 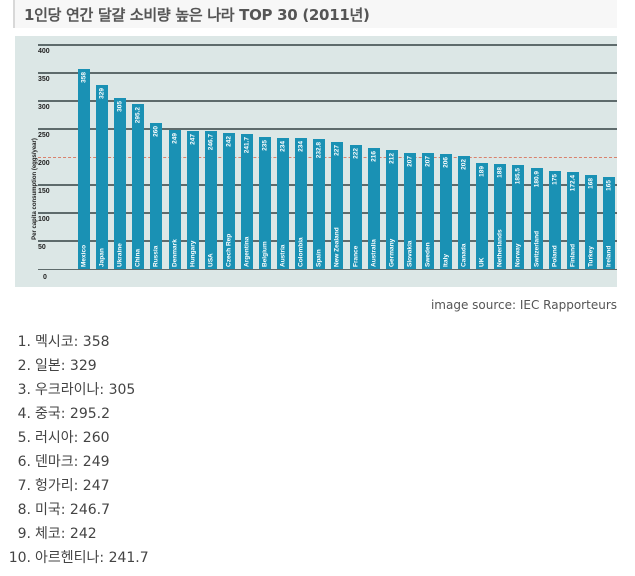 What do you see at coordinates (536, 248) in the screenshot?
I see `bar-category-label: Switzerland` at bounding box center [536, 248].